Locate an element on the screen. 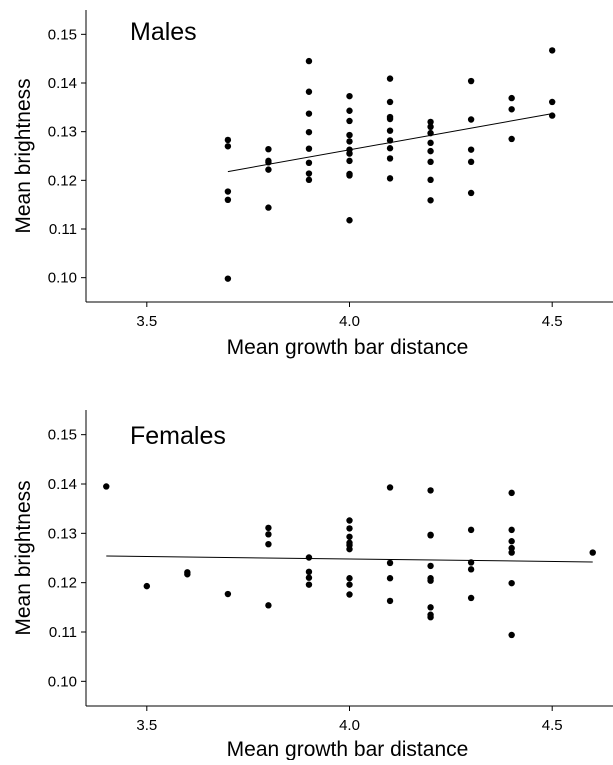 This screenshot has height=765, width=613. males-x-axis-title: Mean growth bar distance is located at coordinates (348, 347).